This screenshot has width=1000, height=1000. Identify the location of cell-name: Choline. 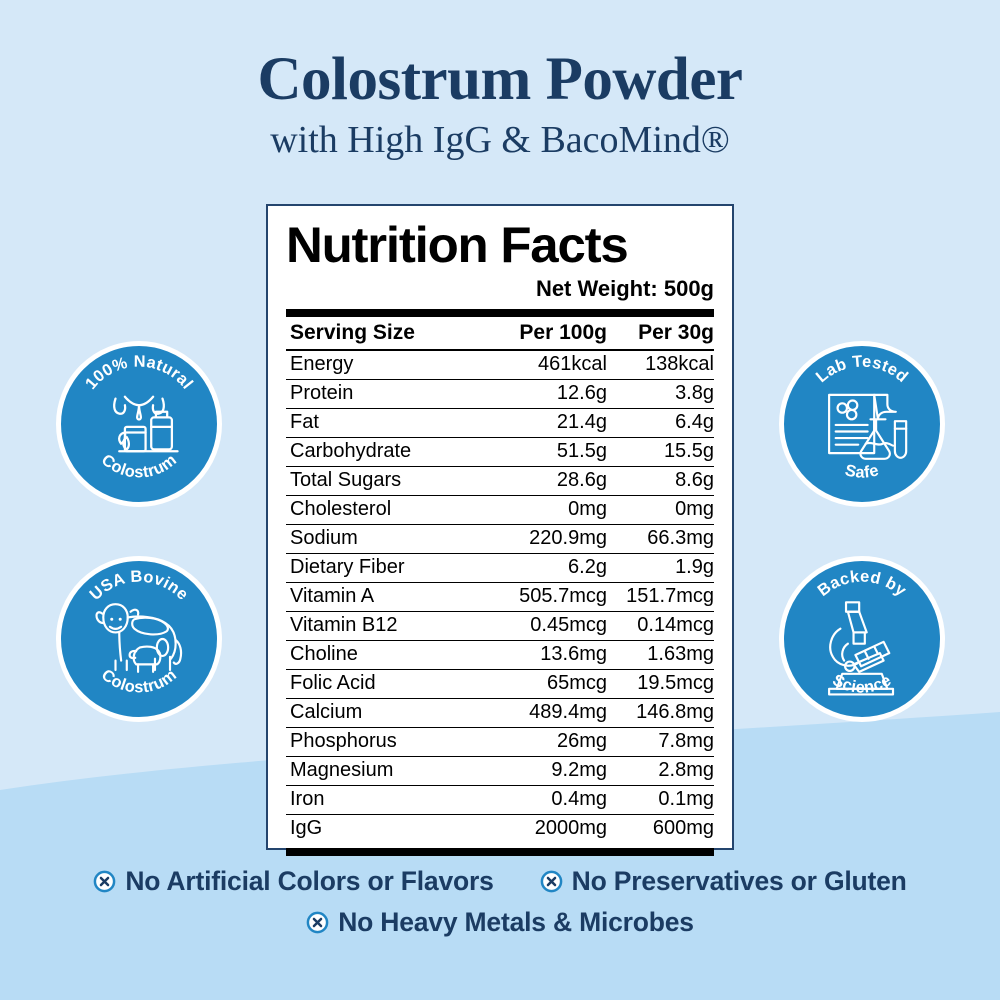
(384, 655).